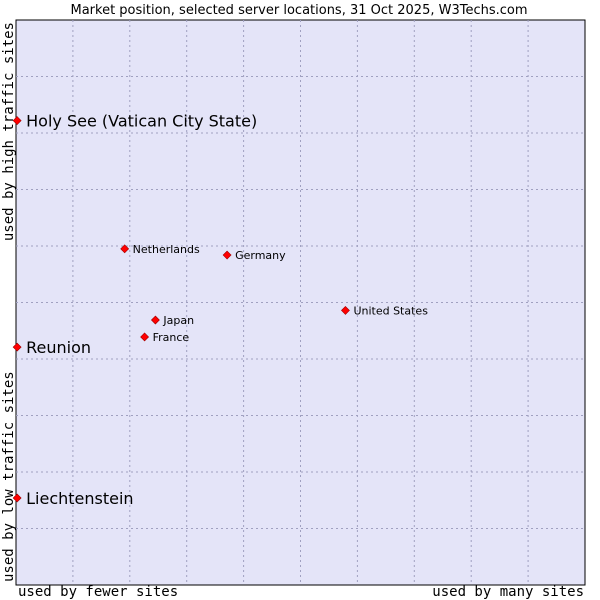 This screenshot has width=600, height=600. What do you see at coordinates (178, 320) in the screenshot?
I see `point-label: Japan` at bounding box center [178, 320].